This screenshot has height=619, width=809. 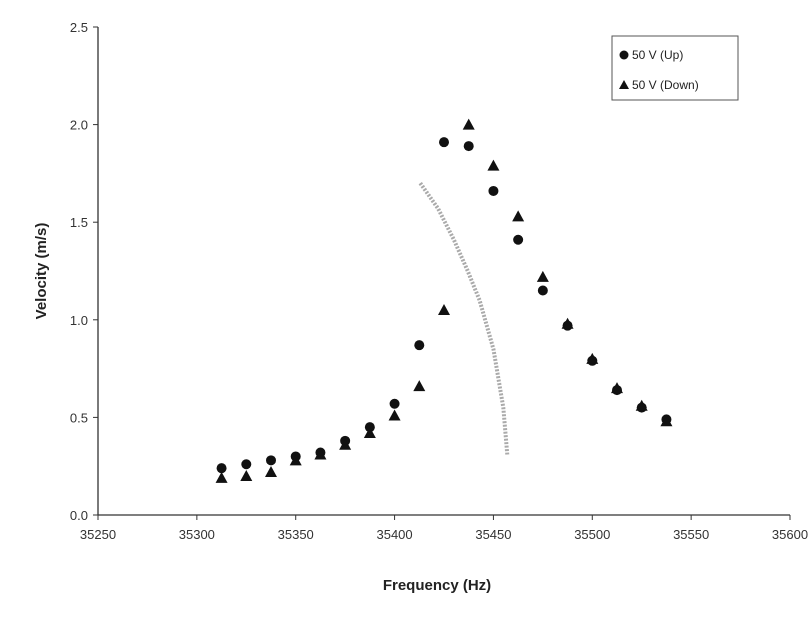 What do you see at coordinates (691, 534) in the screenshot?
I see `x-tick-label: 35550` at bounding box center [691, 534].